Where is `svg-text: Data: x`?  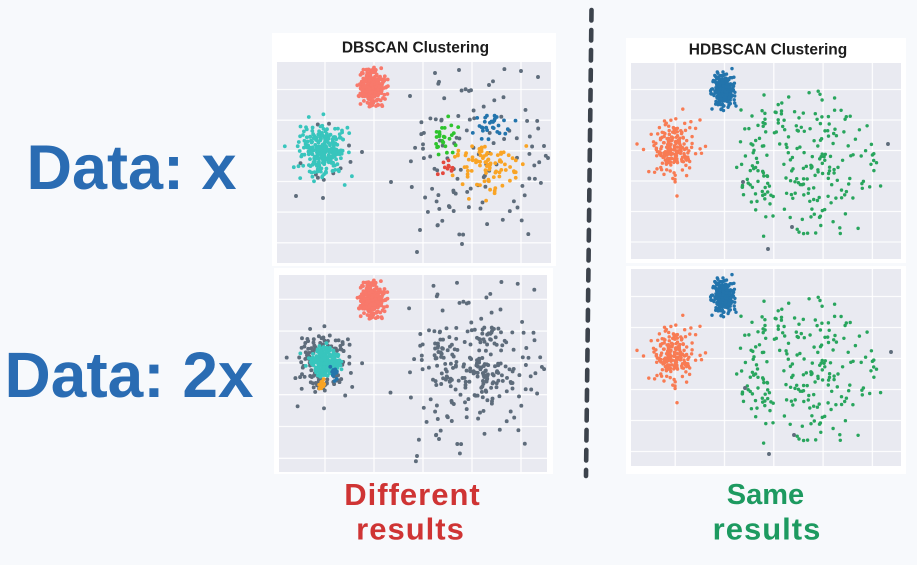 svg-text: Data: x is located at coordinates (131, 168).